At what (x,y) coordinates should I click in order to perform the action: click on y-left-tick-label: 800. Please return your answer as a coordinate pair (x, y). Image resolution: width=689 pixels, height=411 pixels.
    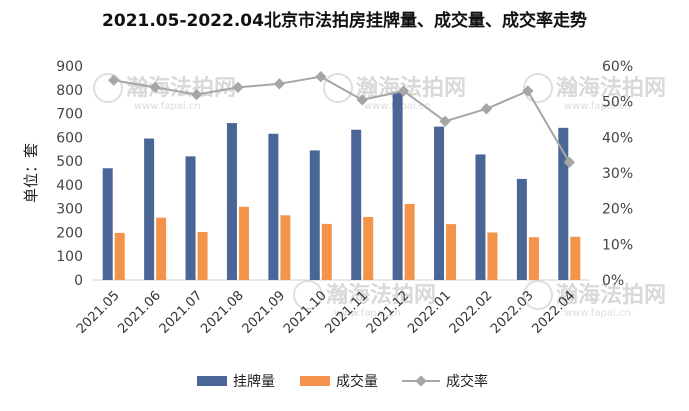
    Looking at the image, I should click on (69, 91).